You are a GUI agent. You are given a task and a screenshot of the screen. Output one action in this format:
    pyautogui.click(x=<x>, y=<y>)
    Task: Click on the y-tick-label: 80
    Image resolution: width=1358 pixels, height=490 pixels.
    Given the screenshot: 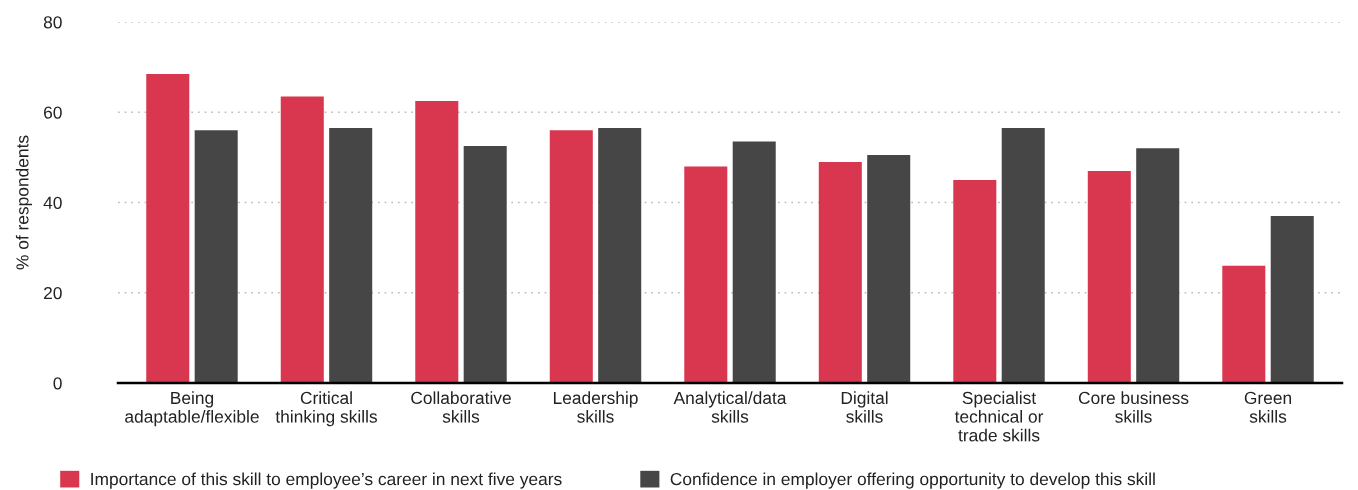 What is the action you would take?
    pyautogui.click(x=52, y=22)
    